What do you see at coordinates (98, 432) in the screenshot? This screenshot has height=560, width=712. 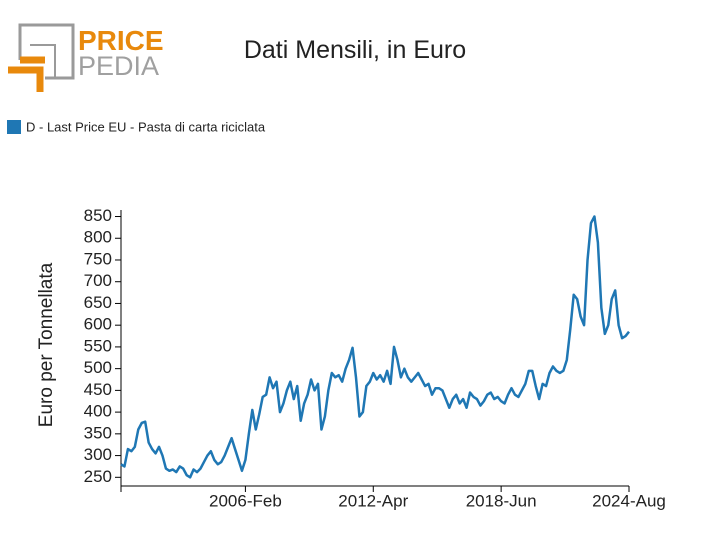 I see `y-tick-label: 350` at bounding box center [98, 432].